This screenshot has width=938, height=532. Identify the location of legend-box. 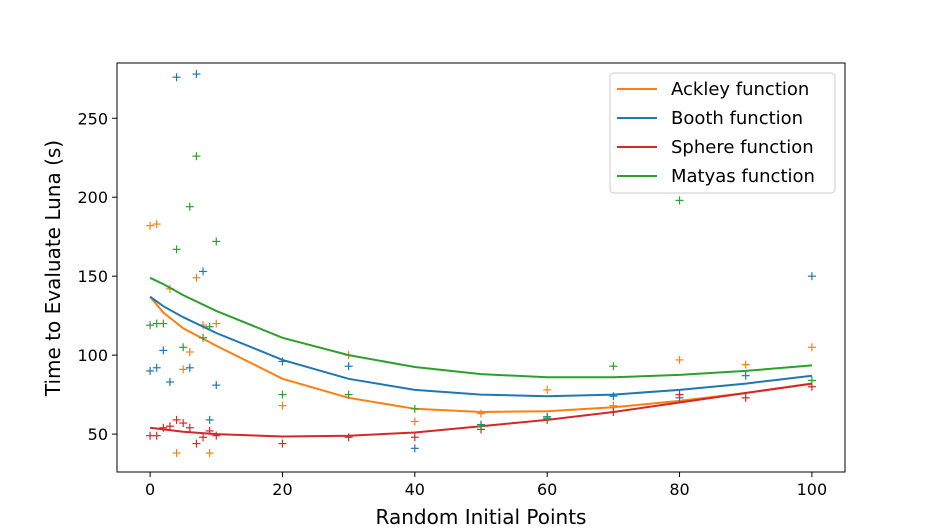
(722, 133).